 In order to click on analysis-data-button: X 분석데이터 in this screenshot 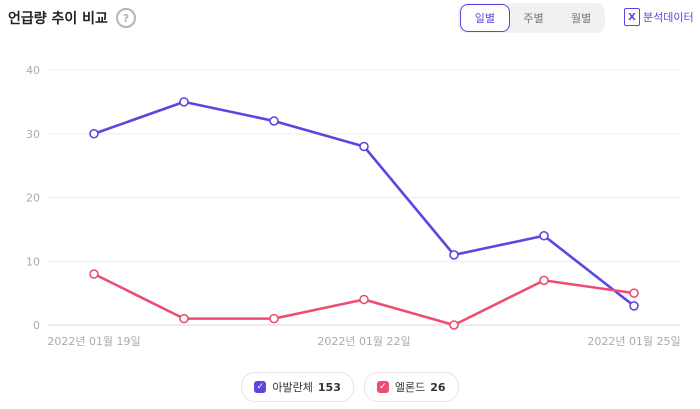, I will do `click(659, 17)`.